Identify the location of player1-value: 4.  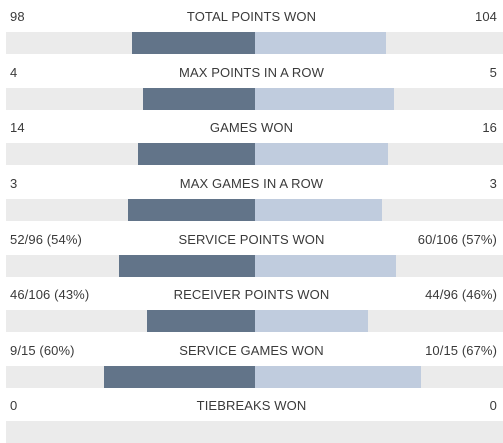
(14, 72).